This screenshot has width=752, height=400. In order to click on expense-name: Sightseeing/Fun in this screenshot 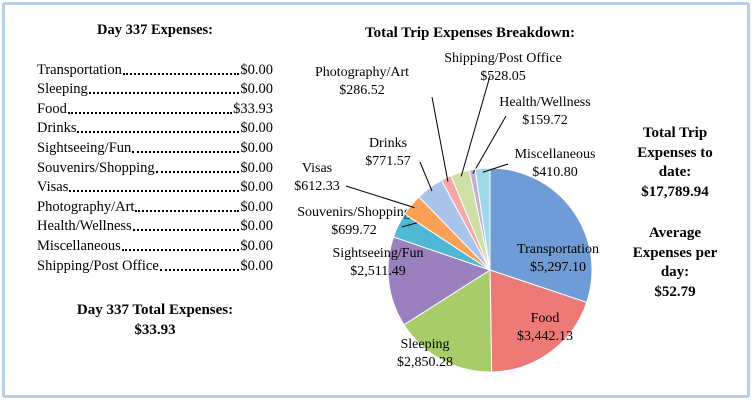, I will do `click(84, 147)`.